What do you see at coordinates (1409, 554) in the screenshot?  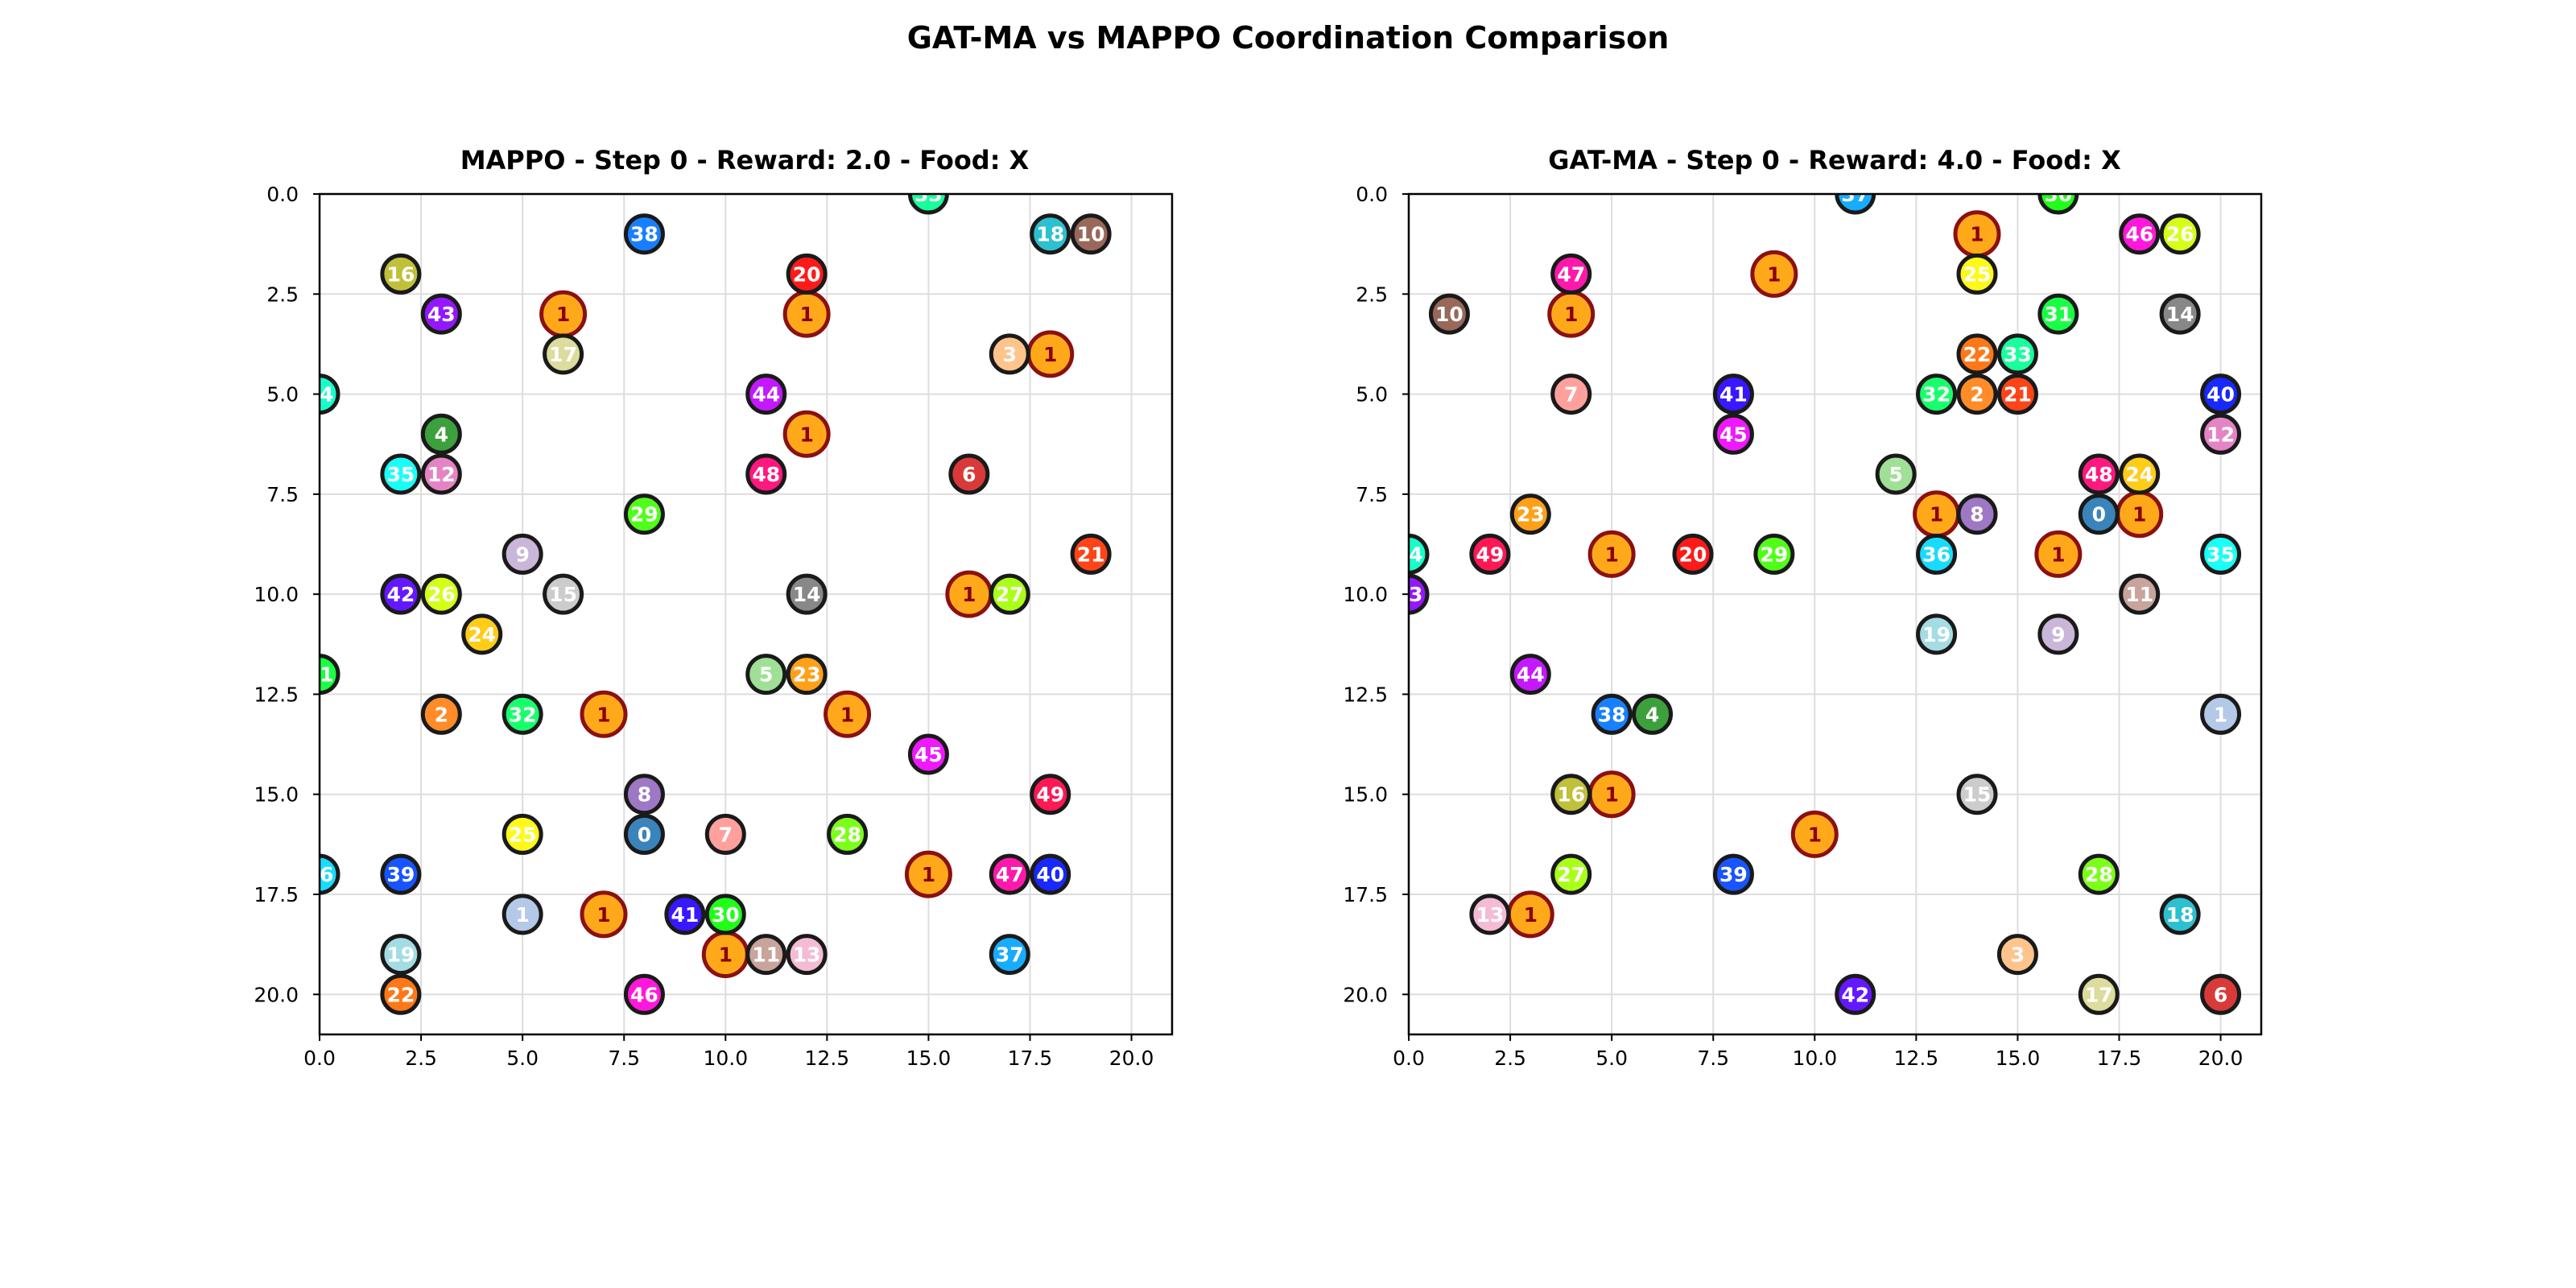 I see `agent-label: 34` at bounding box center [1409, 554].